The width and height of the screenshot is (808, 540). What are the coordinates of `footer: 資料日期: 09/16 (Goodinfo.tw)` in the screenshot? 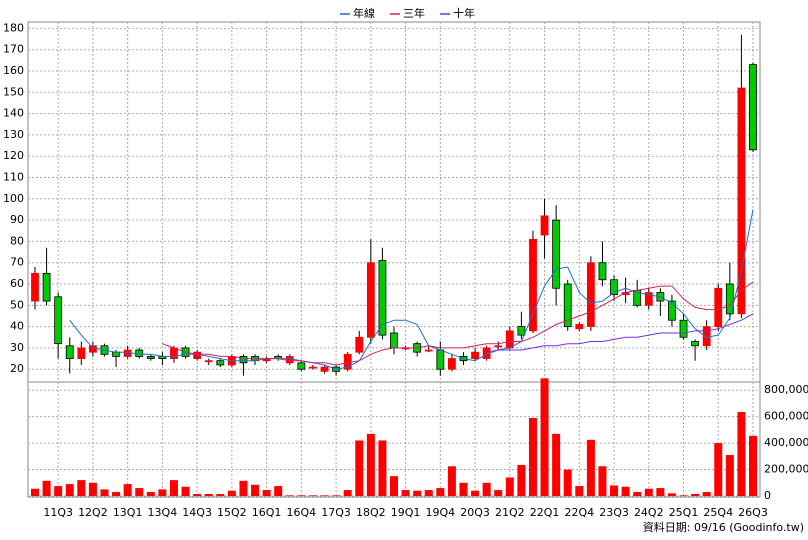 It's located at (723, 527).